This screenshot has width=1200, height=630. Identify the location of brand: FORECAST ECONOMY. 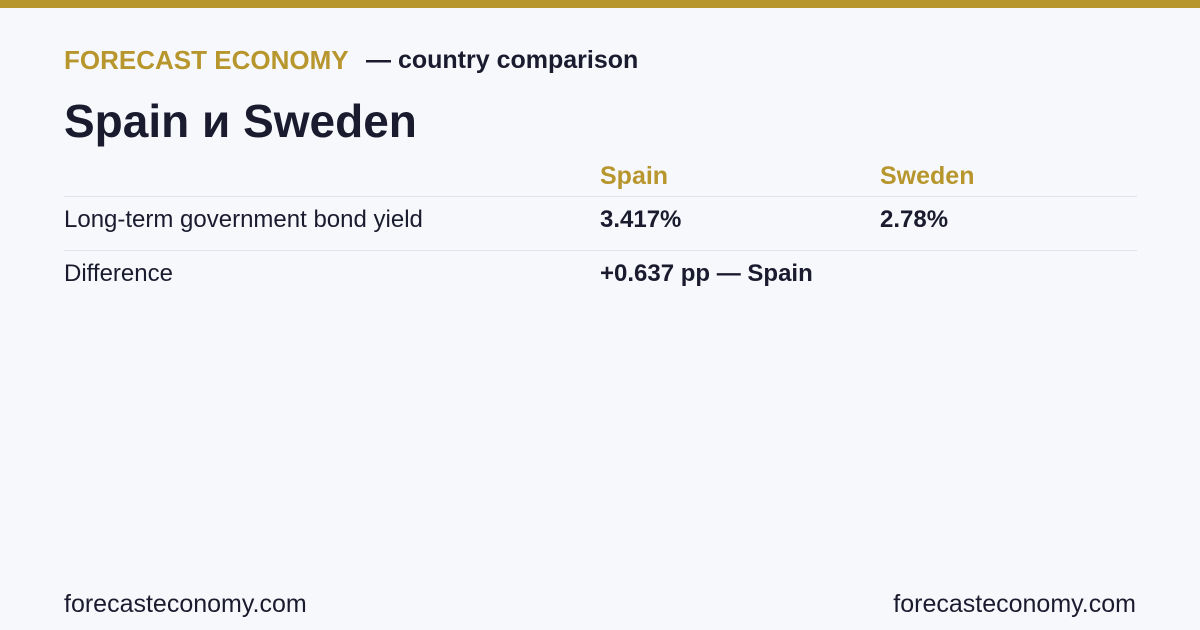
(206, 60).